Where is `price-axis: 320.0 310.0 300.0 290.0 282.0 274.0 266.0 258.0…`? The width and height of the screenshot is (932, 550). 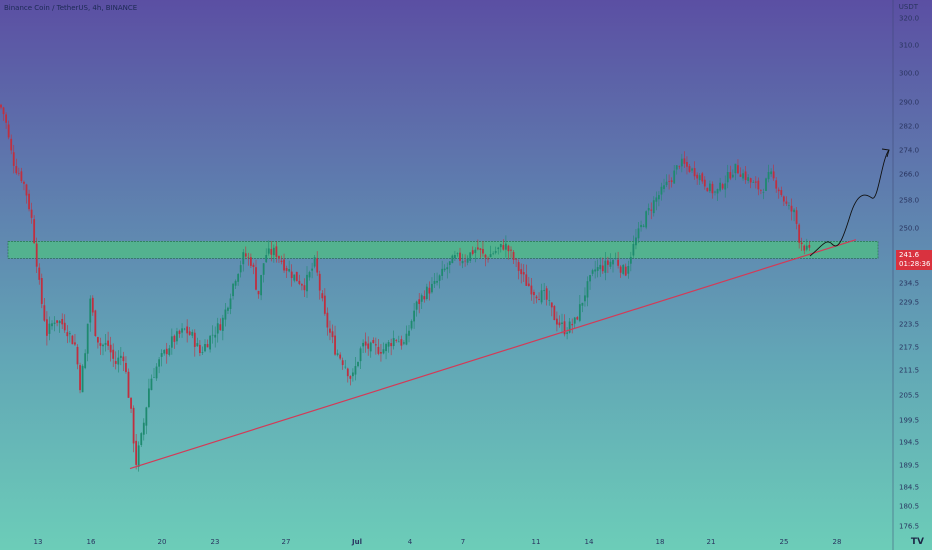
price-axis: 320.0 310.0 300.0 290.0 282.0 274.0 266.0 258.0… is located at coordinates (909, 273).